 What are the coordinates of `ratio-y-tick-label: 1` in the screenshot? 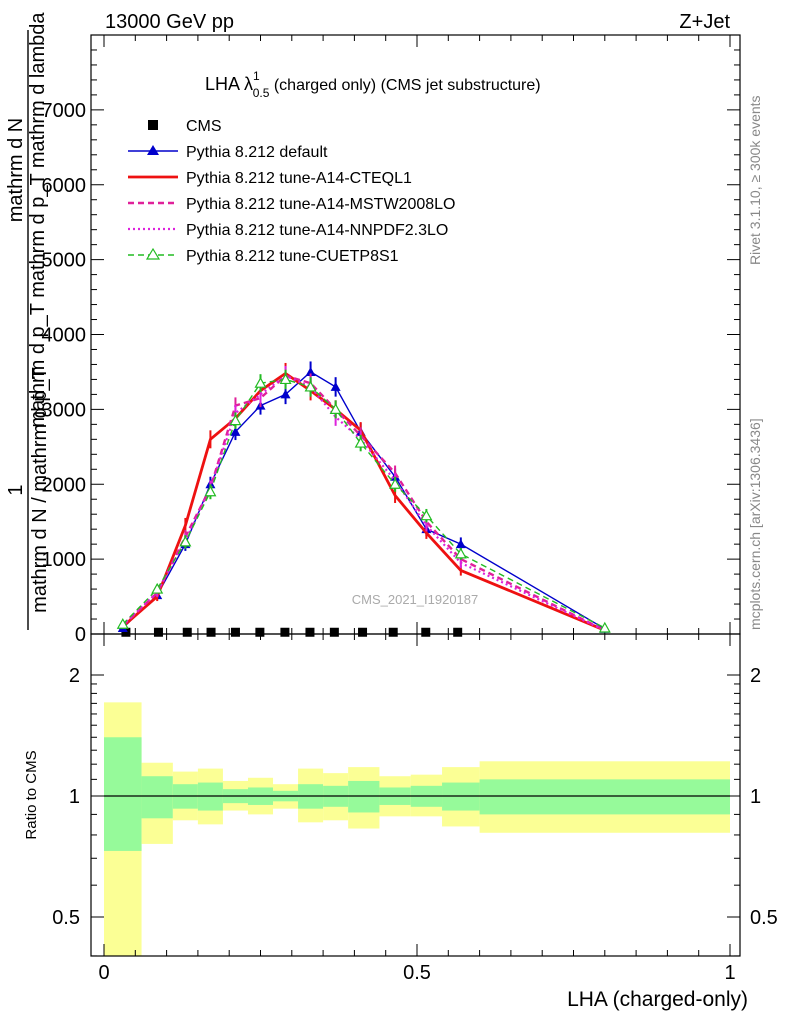 It's located at (74, 797).